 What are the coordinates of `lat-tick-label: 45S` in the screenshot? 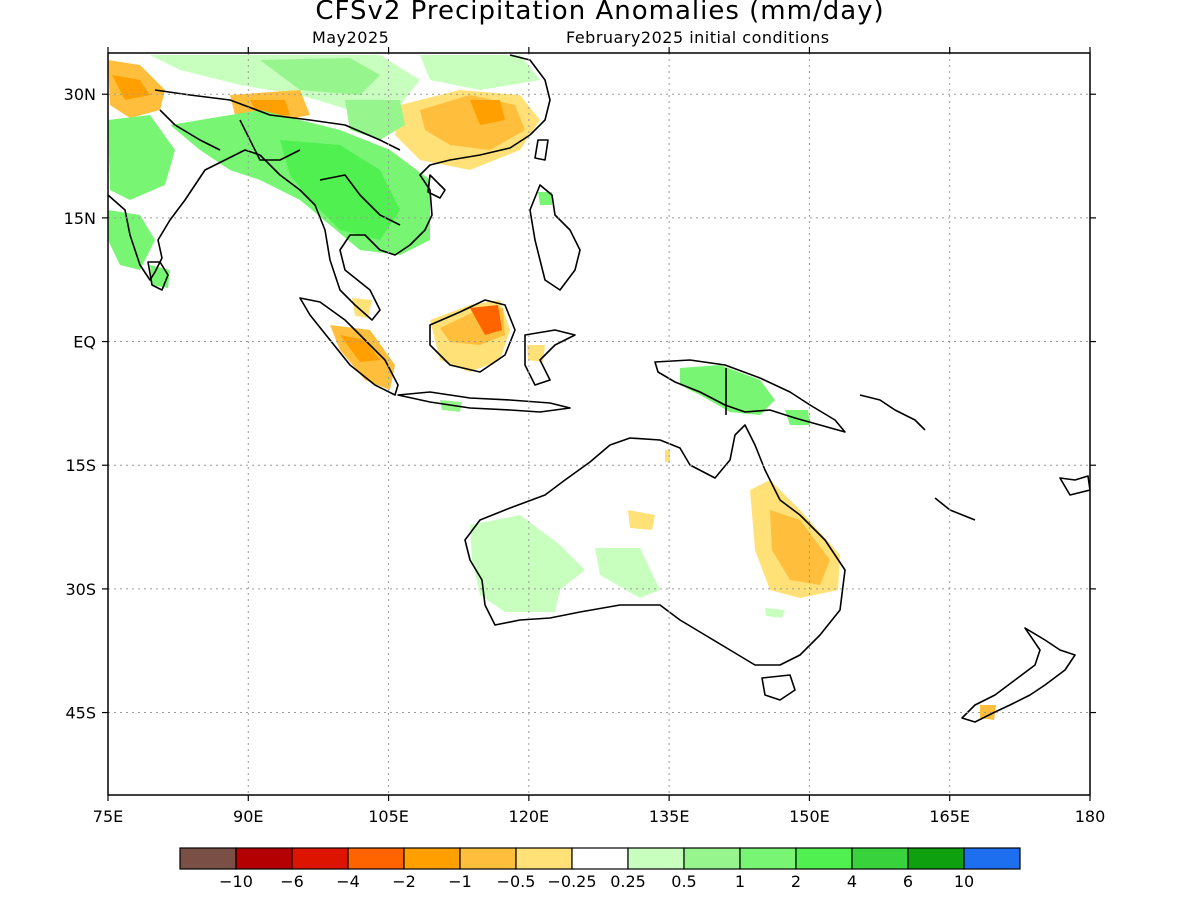 It's located at (80, 713).